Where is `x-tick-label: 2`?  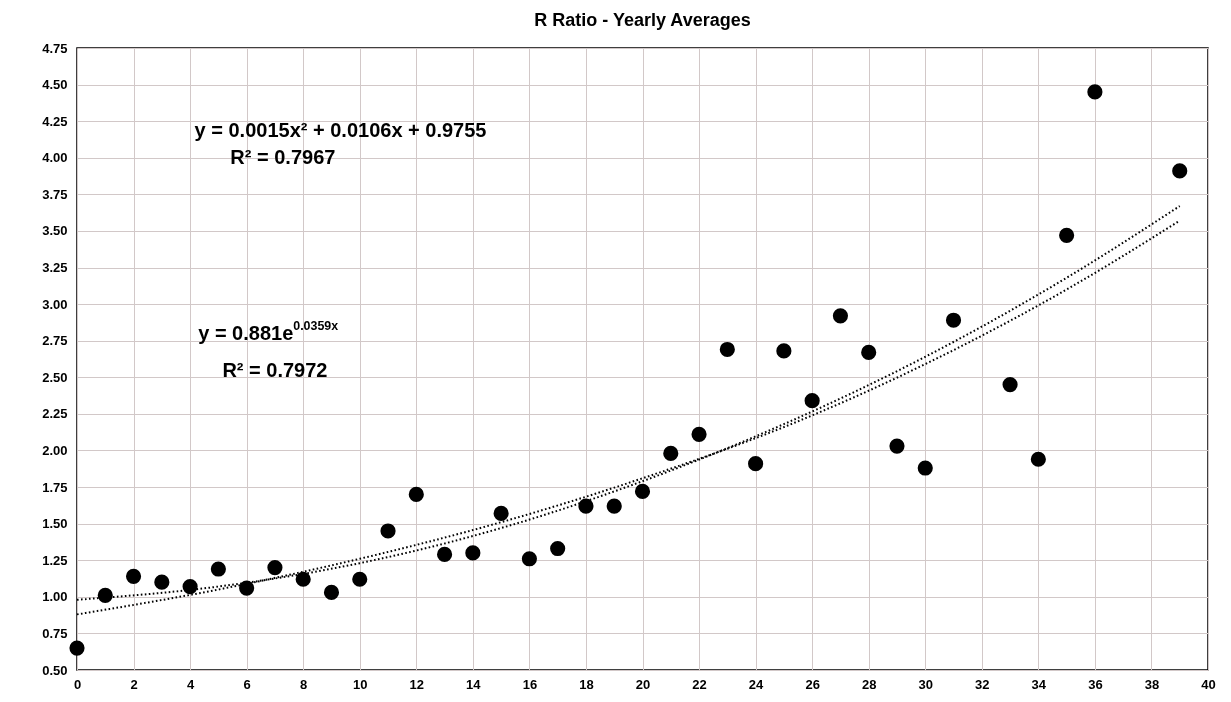
x-tick-label: 2 is located at coordinates (134, 684).